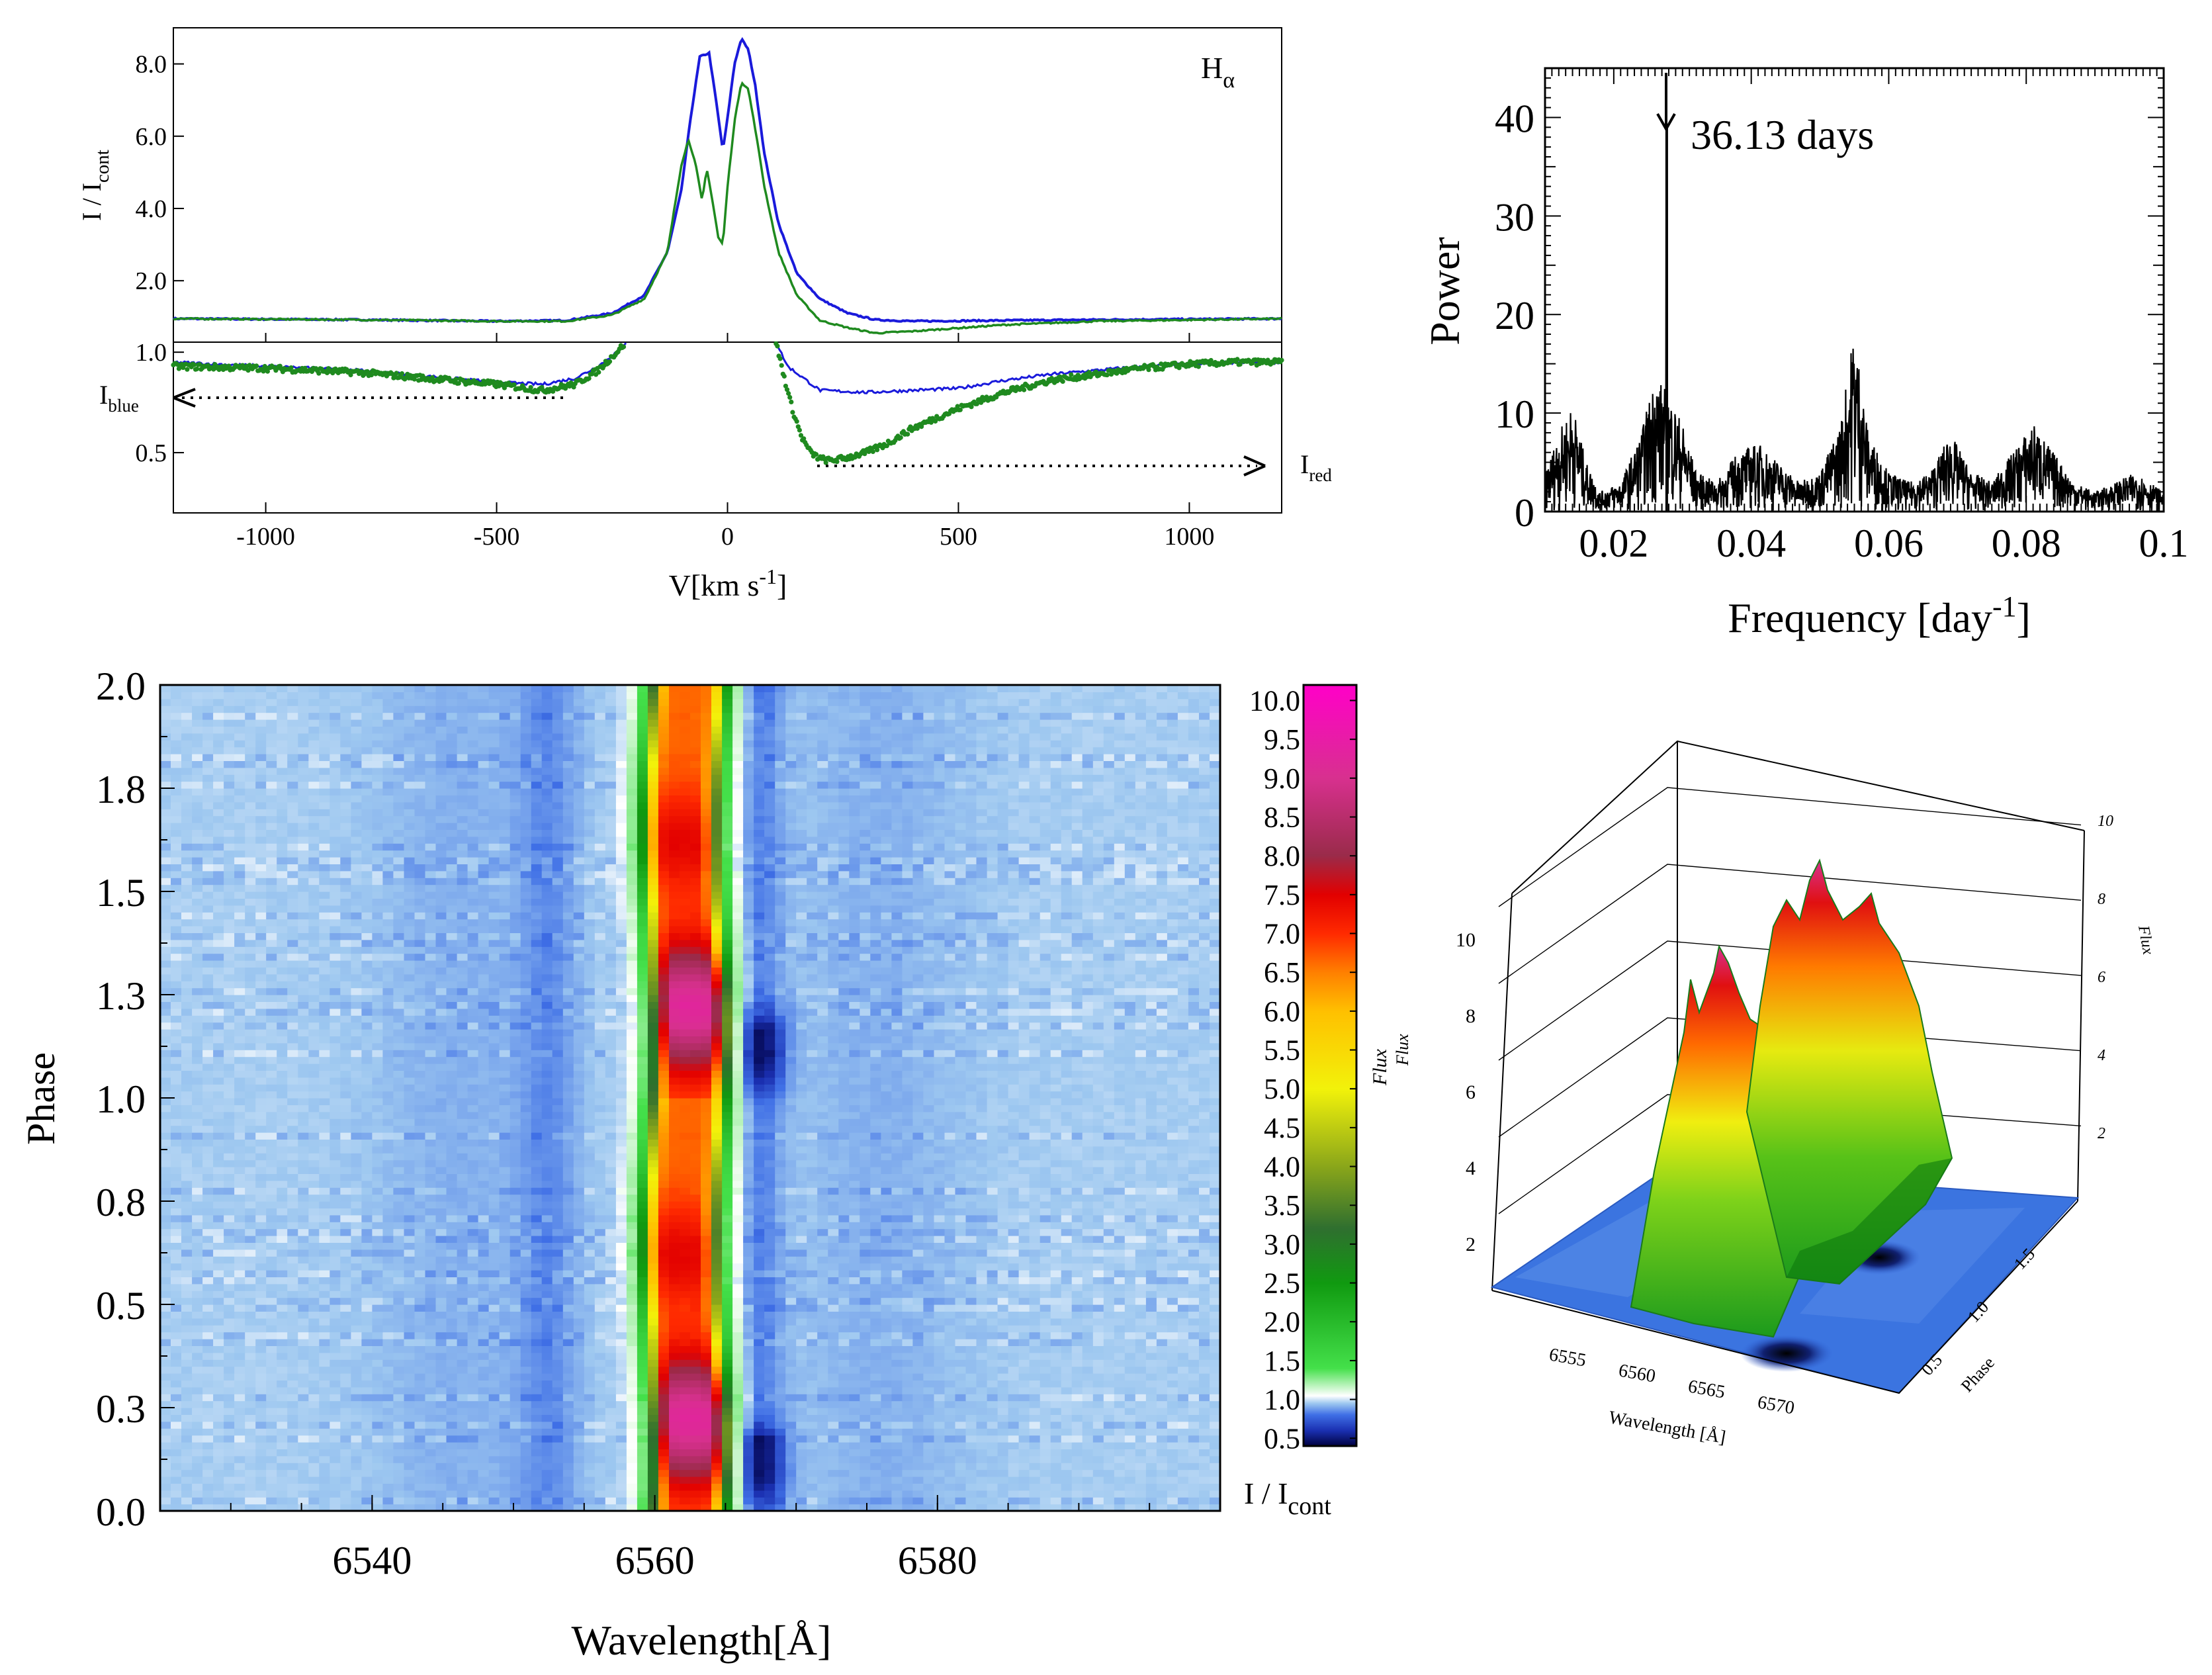  What do you see at coordinates (589, 378) in the screenshot?
I see `ratio-series-point` at bounding box center [589, 378].